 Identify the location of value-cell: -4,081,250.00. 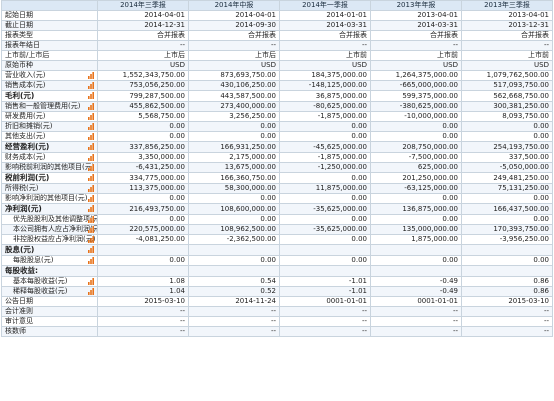
(143, 239).